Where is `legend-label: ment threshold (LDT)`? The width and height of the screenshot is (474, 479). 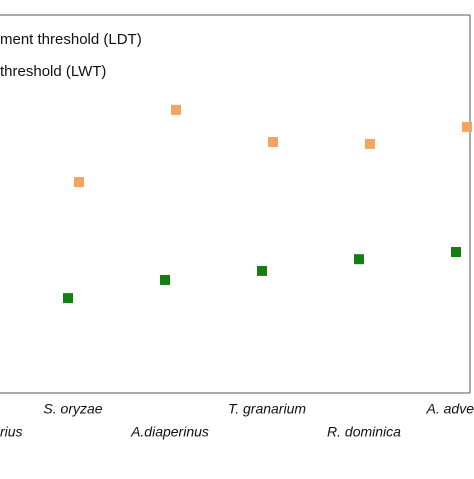
legend-label: ment threshold (LDT) is located at coordinates (71, 39).